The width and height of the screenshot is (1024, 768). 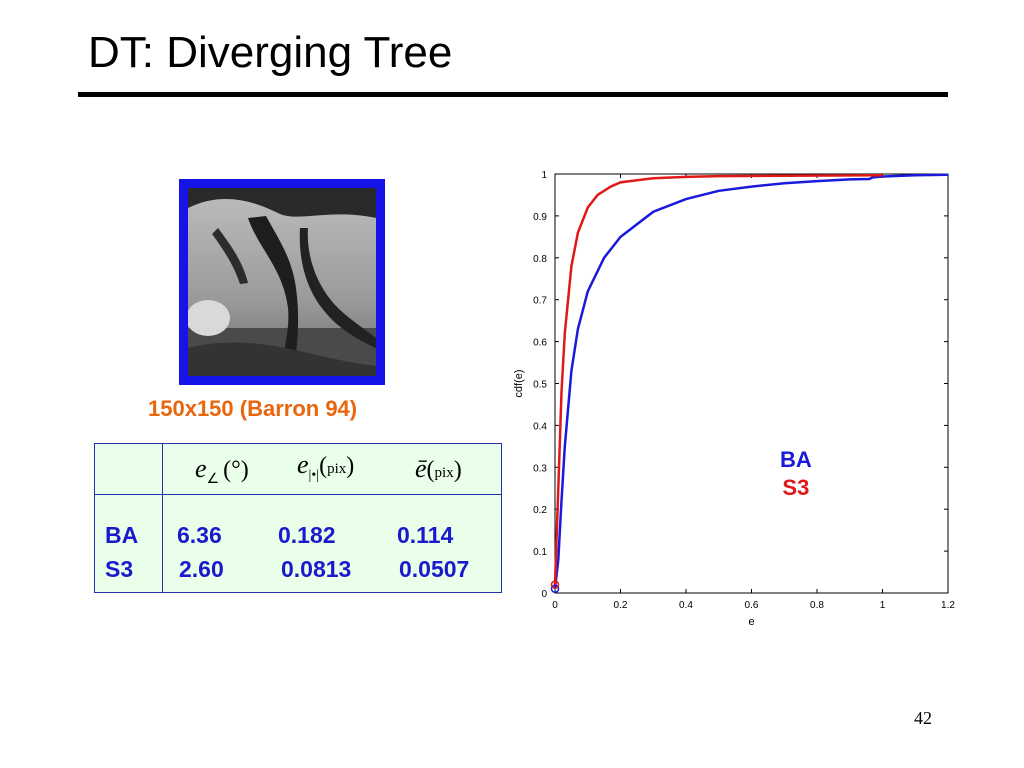 I want to click on table-horizontal-divider, so click(x=298, y=494).